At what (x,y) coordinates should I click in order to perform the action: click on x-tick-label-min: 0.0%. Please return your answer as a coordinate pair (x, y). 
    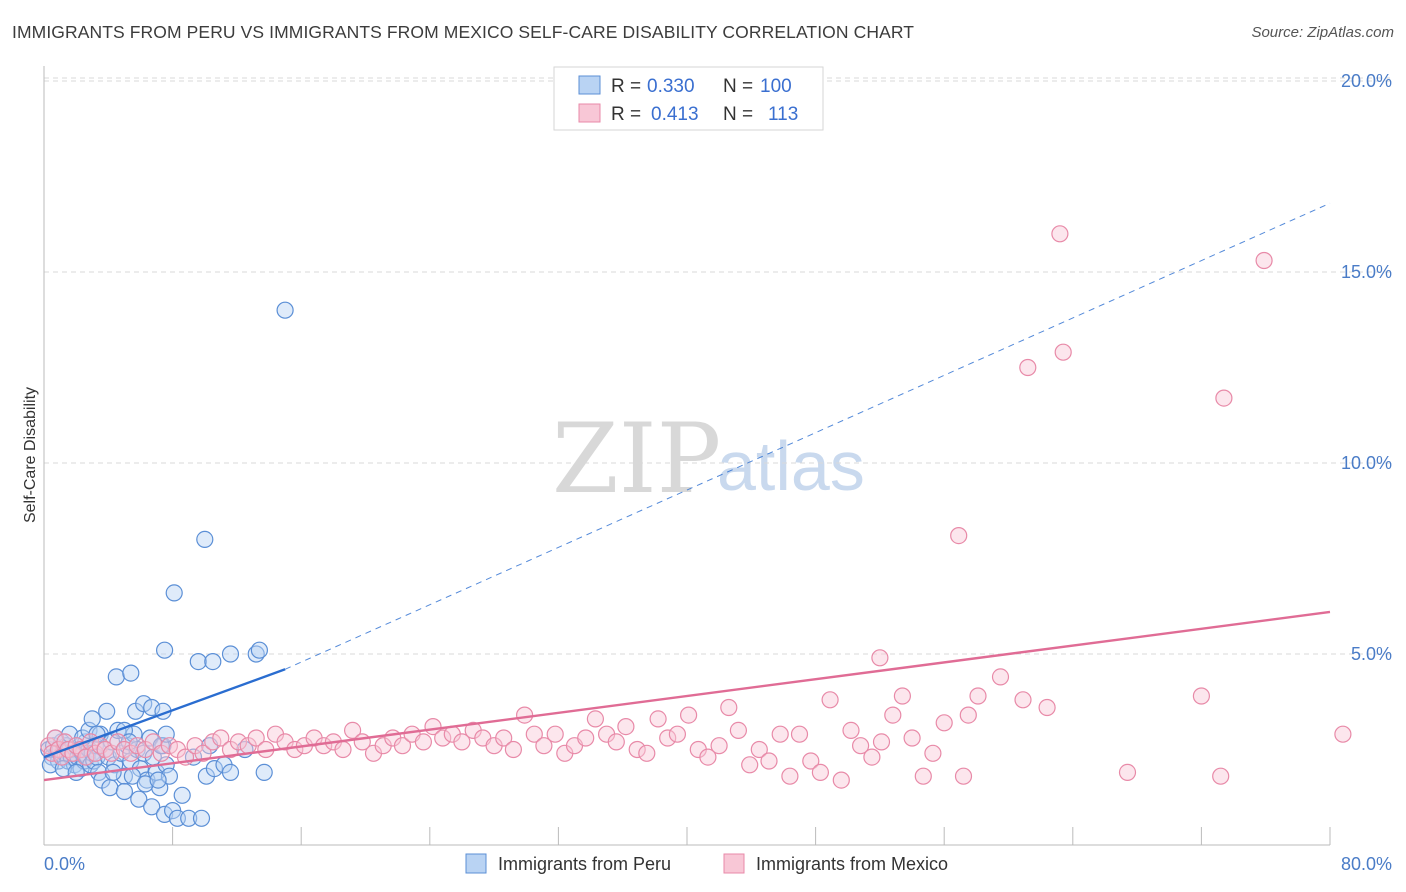
    Looking at the image, I should click on (64, 864).